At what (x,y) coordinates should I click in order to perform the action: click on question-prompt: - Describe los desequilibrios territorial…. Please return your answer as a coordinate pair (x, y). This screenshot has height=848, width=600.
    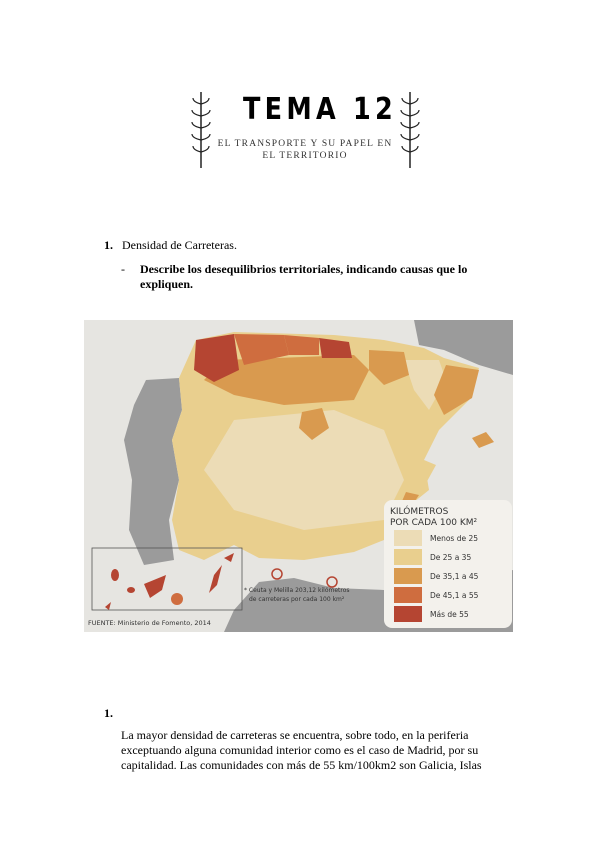
    Looking at the image, I should click on (311, 277).